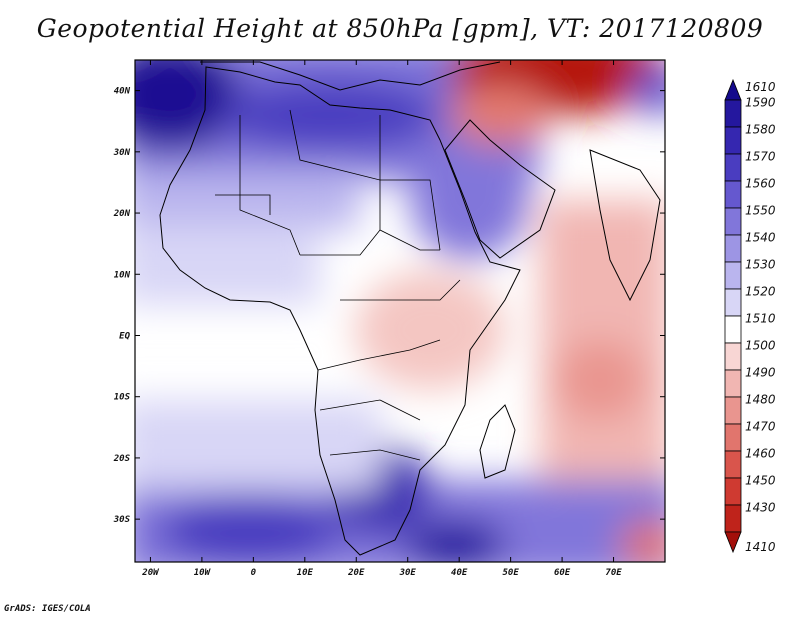 The image size is (800, 618). Describe the element at coordinates (760, 103) in the screenshot. I see `colorbar-label: 1590` at that location.